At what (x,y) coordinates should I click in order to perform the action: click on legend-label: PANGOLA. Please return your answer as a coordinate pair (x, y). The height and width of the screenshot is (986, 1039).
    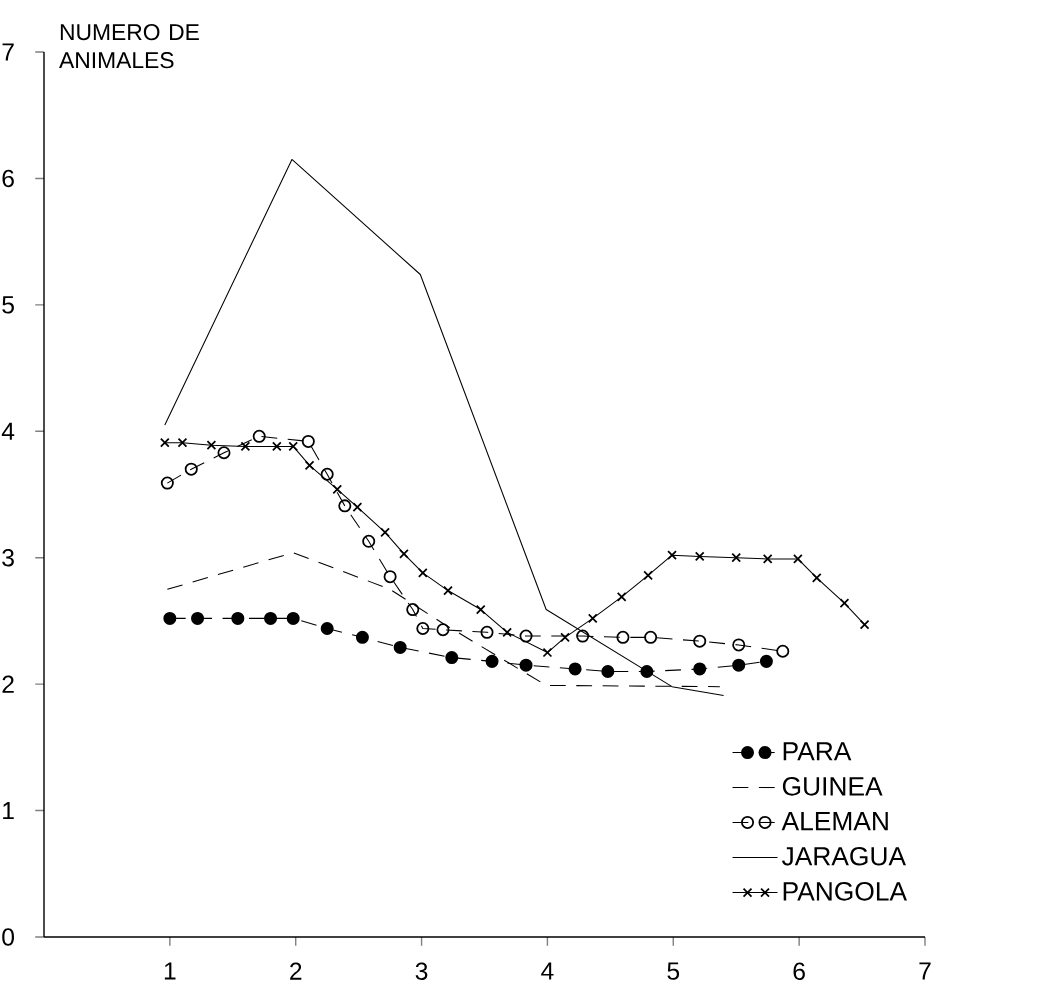
    Looking at the image, I should click on (845, 891).